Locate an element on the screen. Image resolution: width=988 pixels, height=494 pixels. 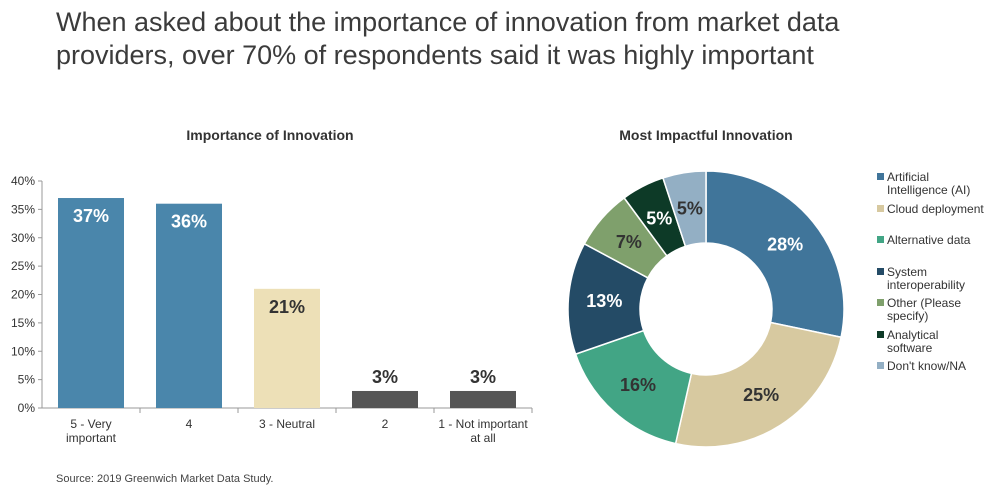
slice-data-label: 13% is located at coordinates (604, 301).